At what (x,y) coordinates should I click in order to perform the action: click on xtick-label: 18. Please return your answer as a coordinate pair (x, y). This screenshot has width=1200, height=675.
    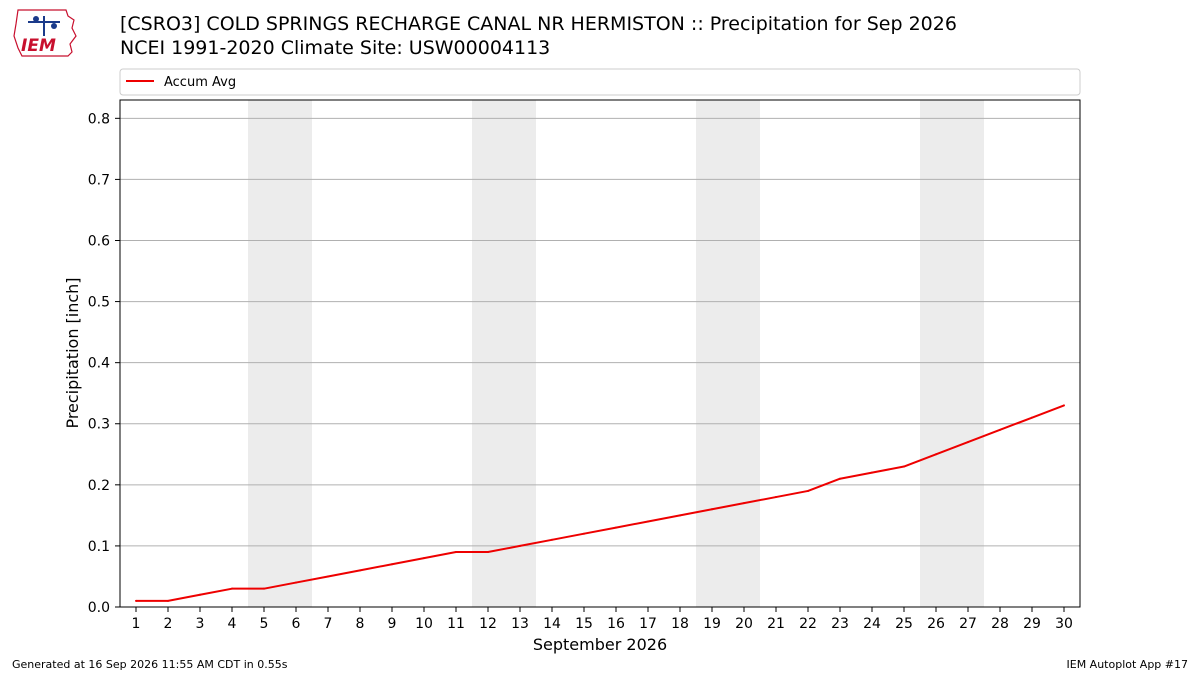
    Looking at the image, I should click on (680, 624).